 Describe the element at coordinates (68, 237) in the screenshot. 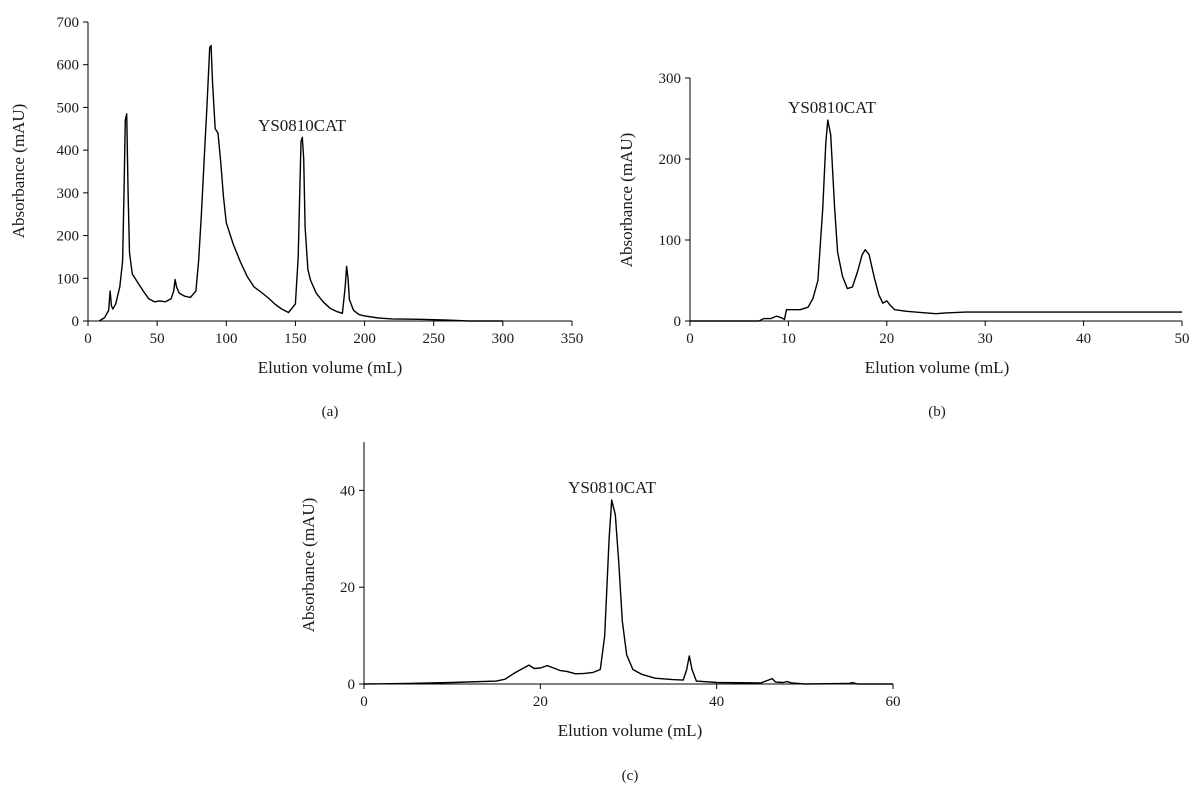

I see `panel-a-y-tick-label: 200` at that location.